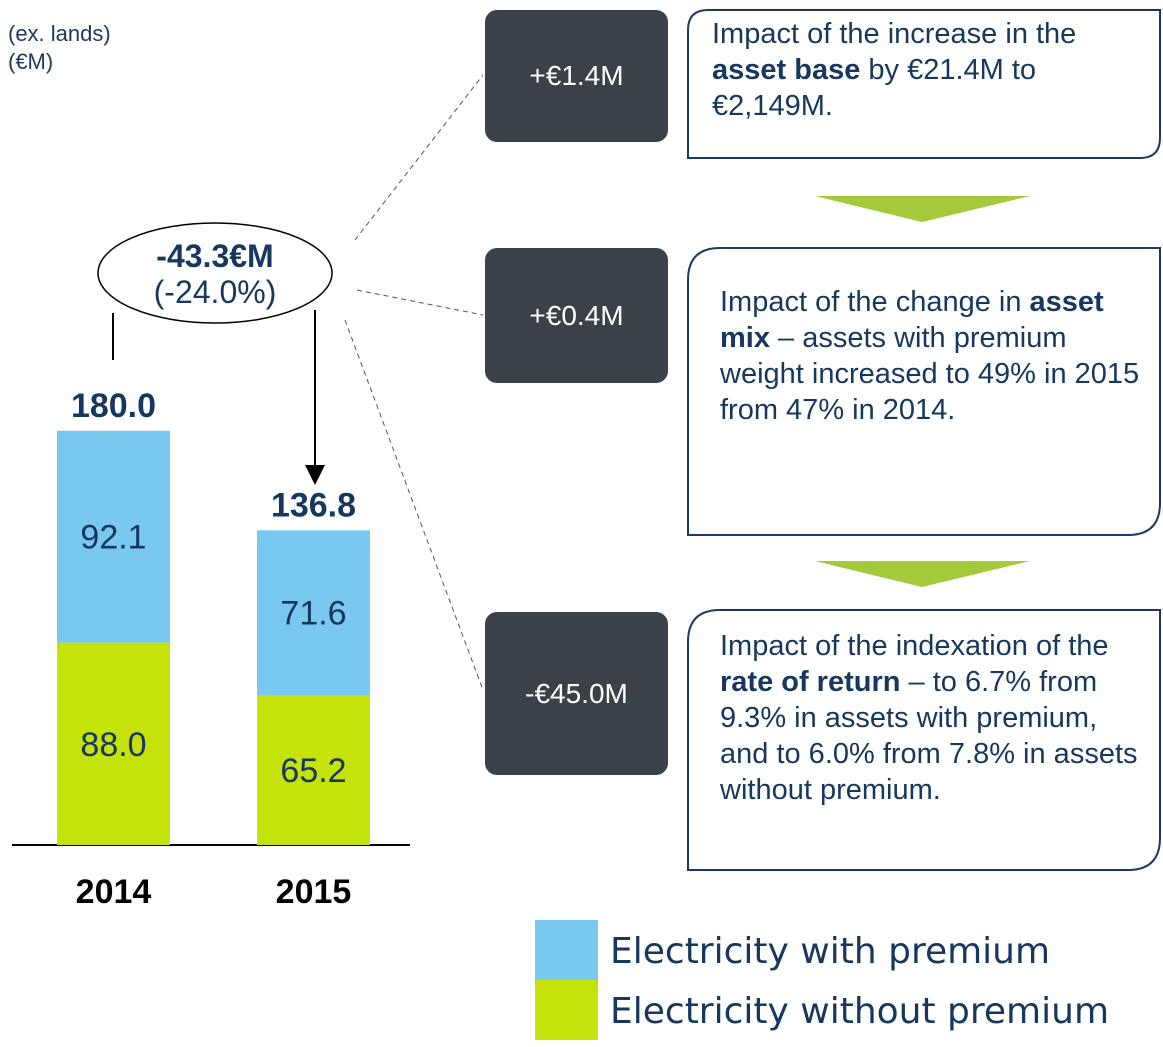  What do you see at coordinates (31, 61) in the screenshot?
I see `note-line: (€M)` at bounding box center [31, 61].